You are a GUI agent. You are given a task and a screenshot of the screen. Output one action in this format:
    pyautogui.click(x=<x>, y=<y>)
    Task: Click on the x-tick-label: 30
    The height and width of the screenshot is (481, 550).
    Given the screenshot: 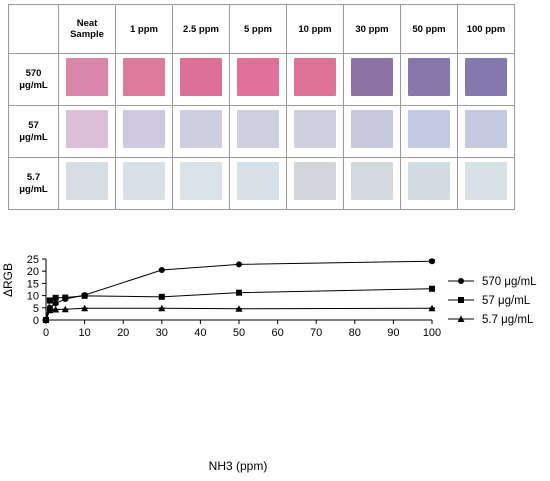 What is the action you would take?
    pyautogui.click(x=162, y=333)
    